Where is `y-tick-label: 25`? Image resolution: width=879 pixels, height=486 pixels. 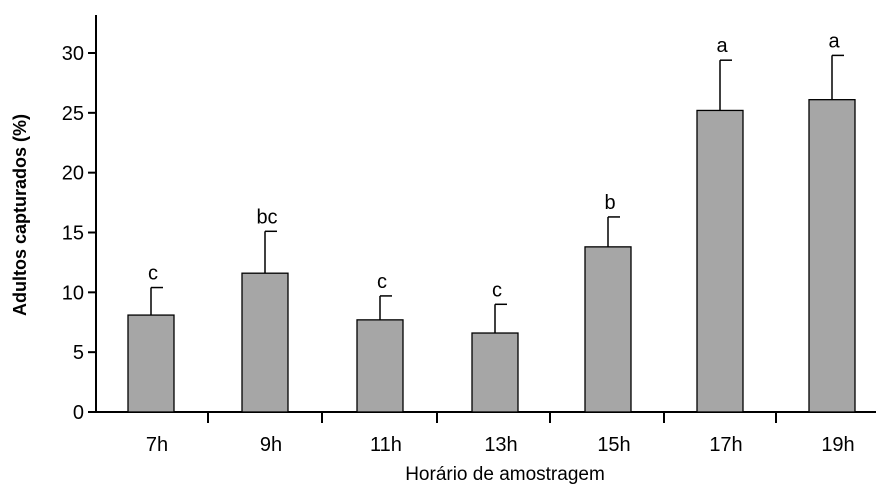 y-tick-label: 25 is located at coordinates (73, 114).